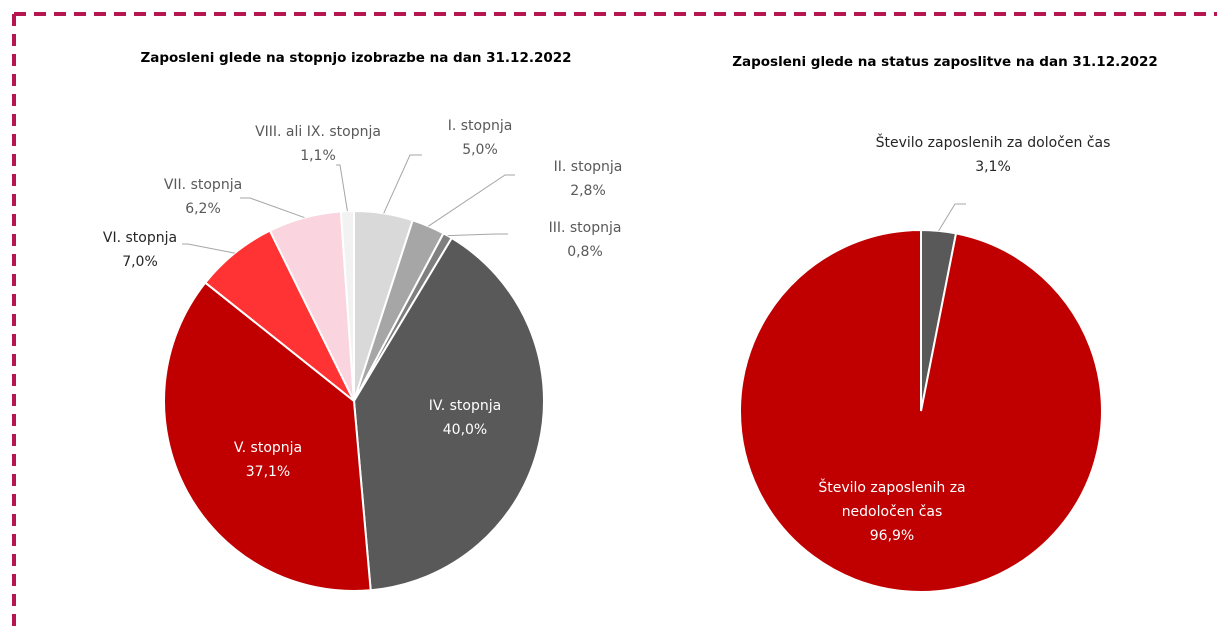  Describe the element at coordinates (140, 250) in the screenshot. I see `data-label: VI. stopnja 7,0%` at that location.